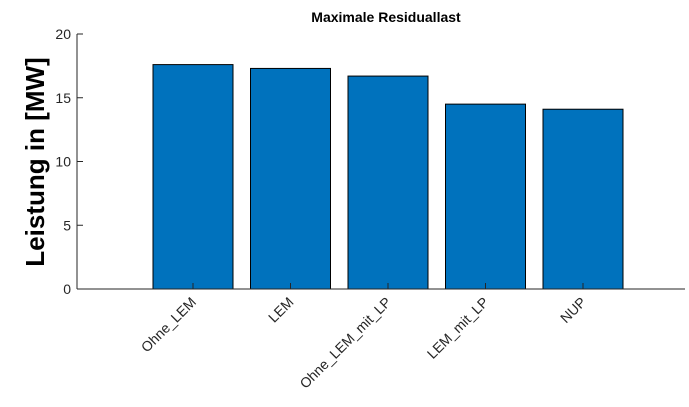 This screenshot has height=407, width=689. What do you see at coordinates (573, 310) in the screenshot?
I see `x-tick-label: NUP` at bounding box center [573, 310].